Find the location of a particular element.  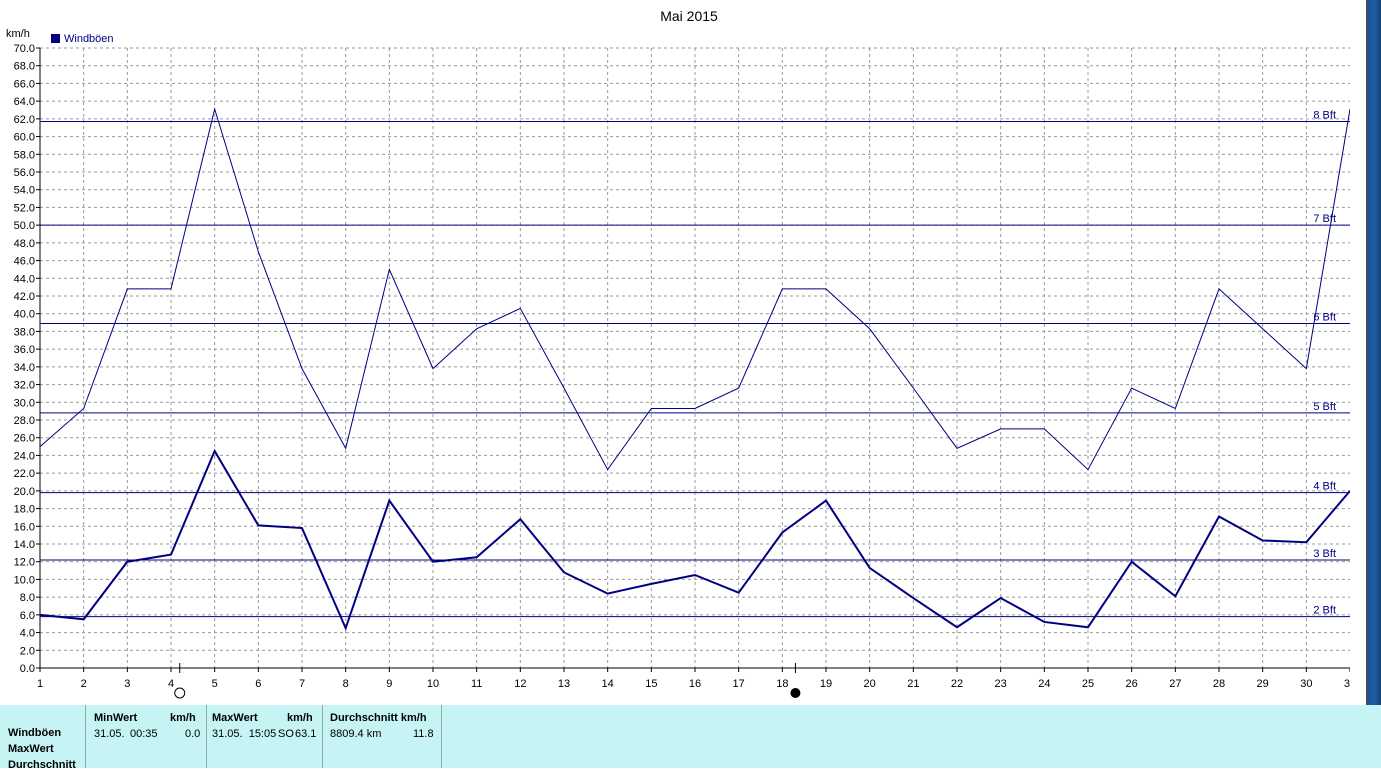

x-tick-label: 1 is located at coordinates (40, 684).